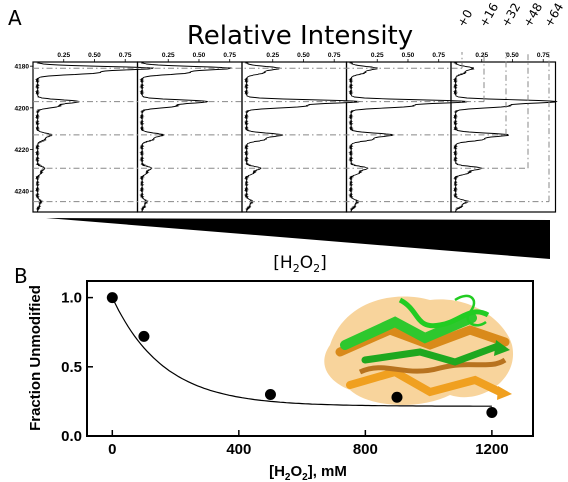 This screenshot has height=482, width=568. What do you see at coordinates (22, 150) in the screenshot?
I see `y-tick-label: 4220` at bounding box center [22, 150].